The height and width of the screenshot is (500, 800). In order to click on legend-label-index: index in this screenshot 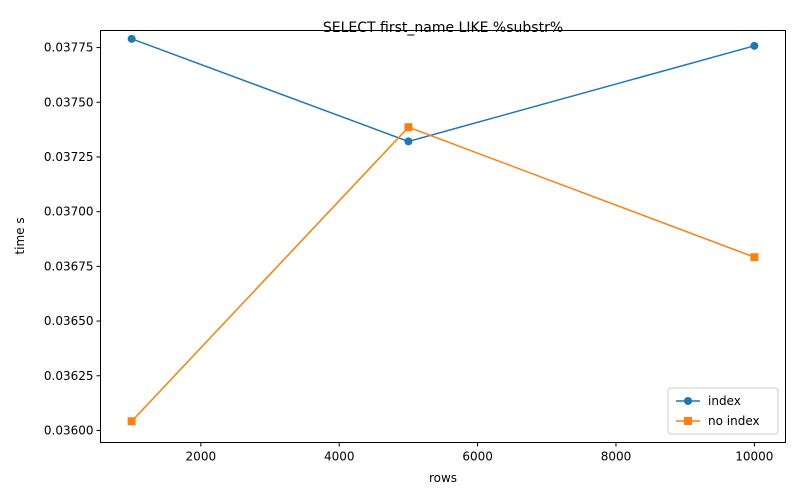, I will do `click(724, 401)`.